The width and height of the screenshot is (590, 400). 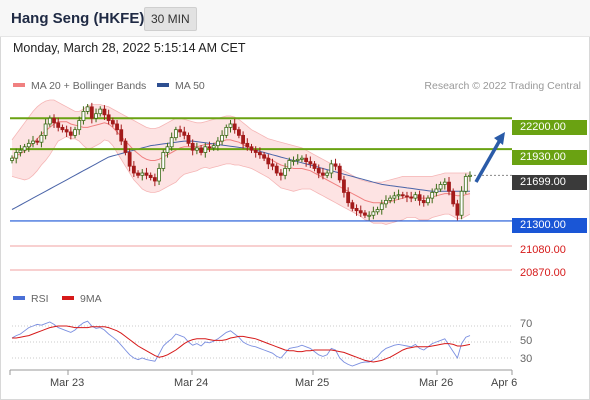 I want to click on projection-arrow, so click(x=488, y=161).